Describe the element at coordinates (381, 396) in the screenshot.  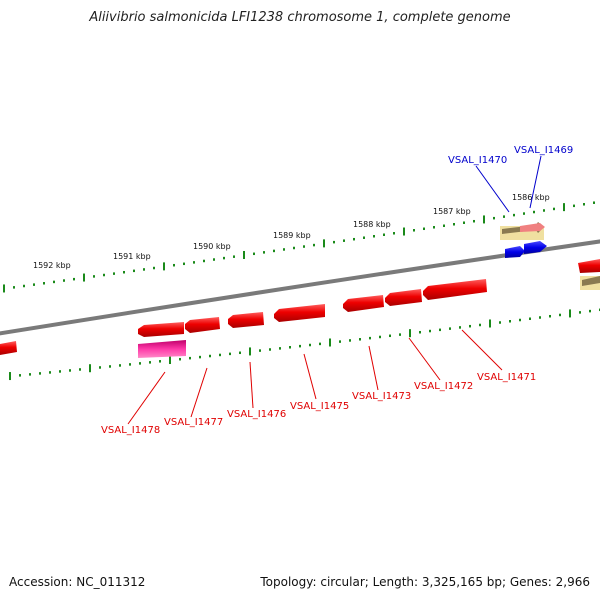
I see `gene-label-VSAL-I1473: VSAL_I1473` at that location.